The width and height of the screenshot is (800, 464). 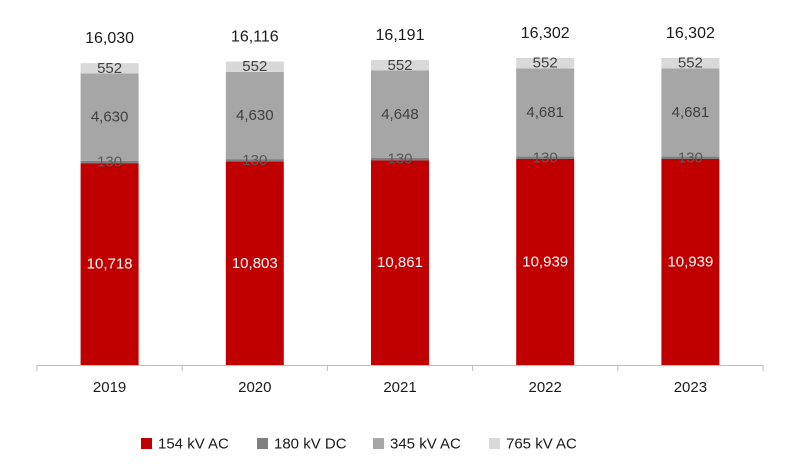 I want to click on x-tick-label: 2021, so click(x=399, y=387).